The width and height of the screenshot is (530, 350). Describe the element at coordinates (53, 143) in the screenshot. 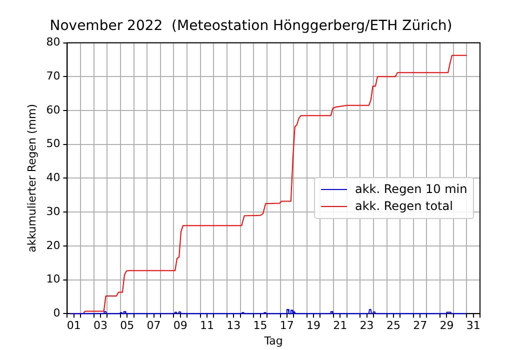

I see `y-tick-label: 50` at that location.